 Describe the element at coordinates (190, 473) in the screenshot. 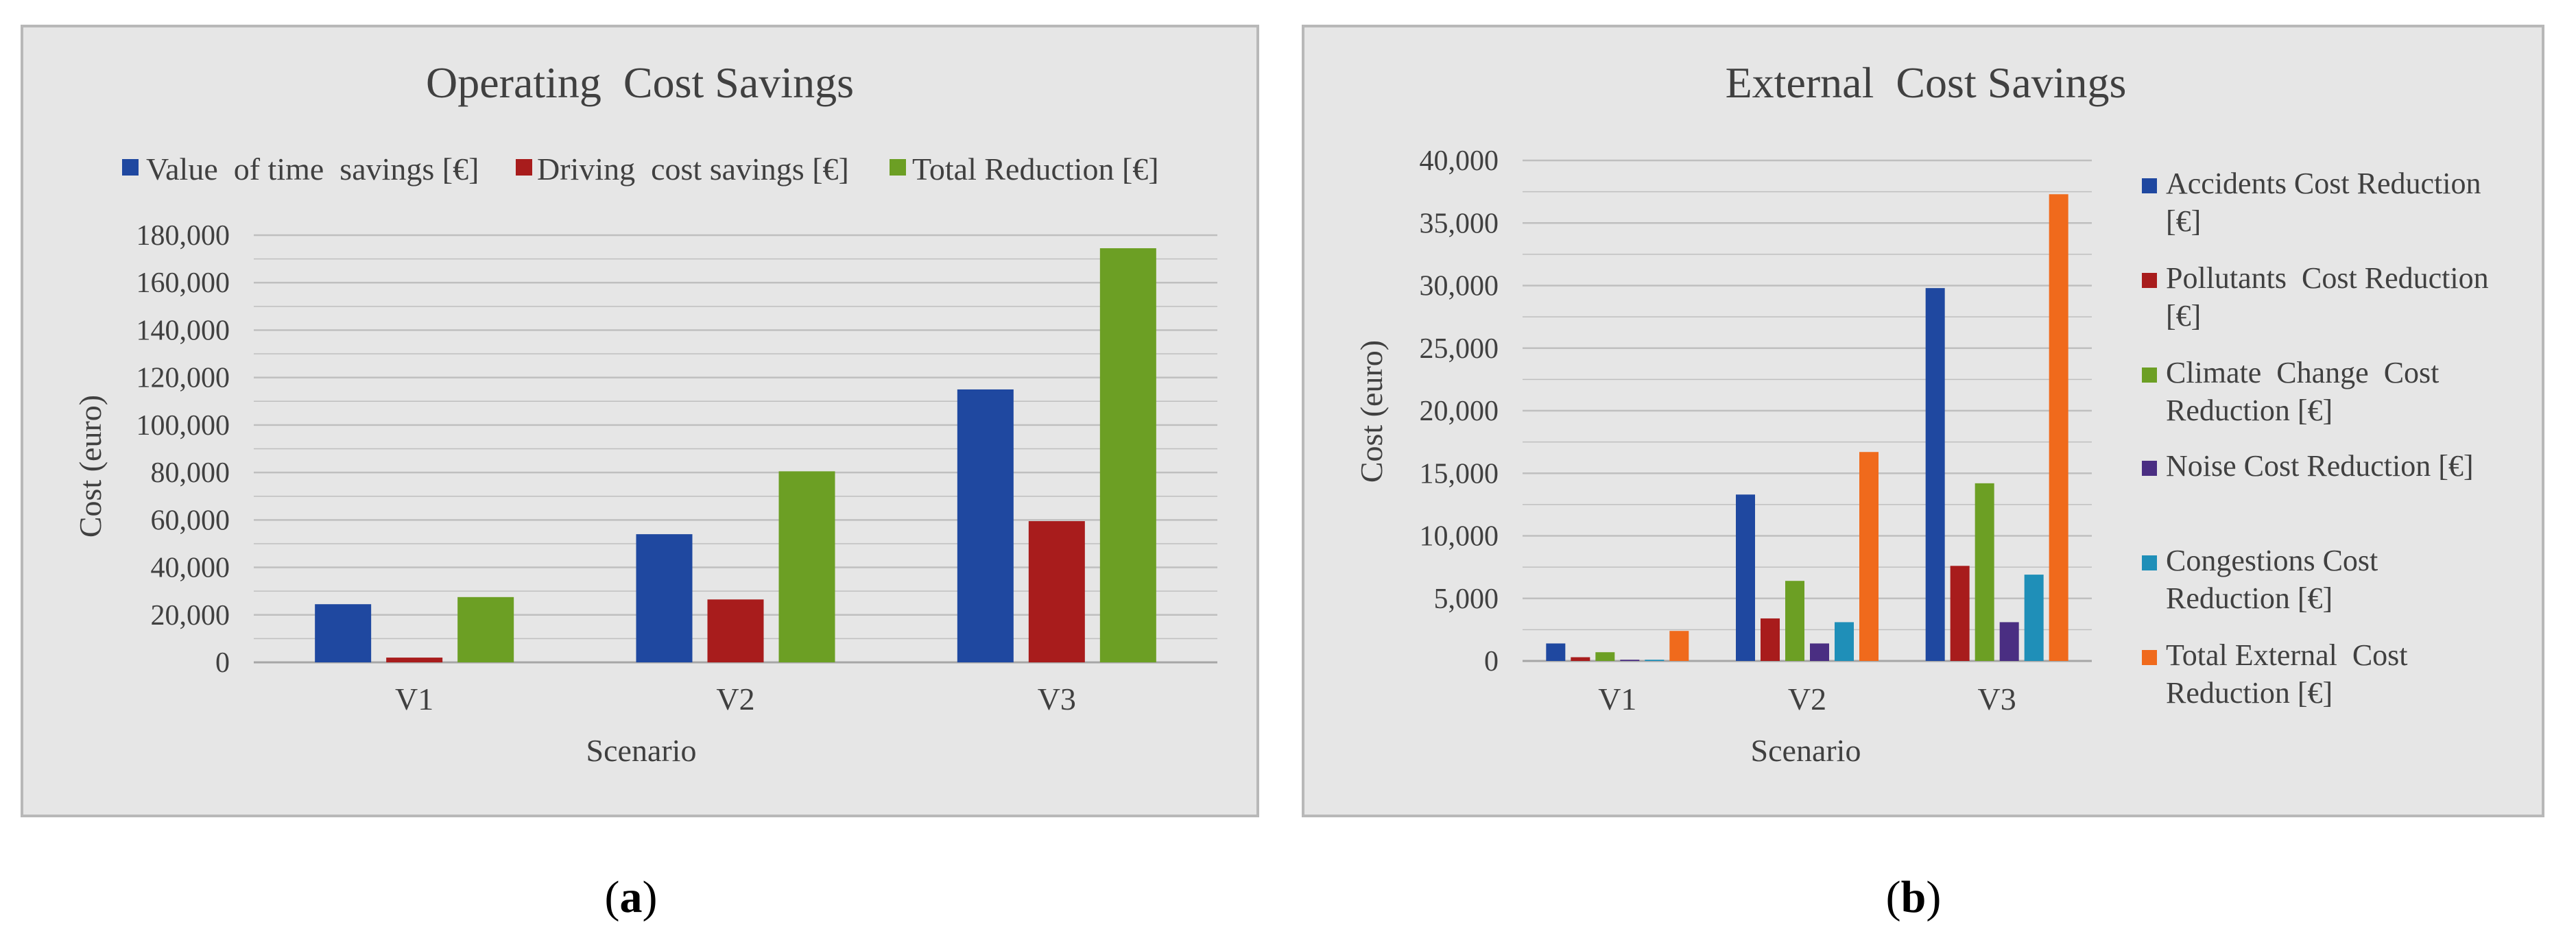

I see `y-tick-label: 80,000` at that location.